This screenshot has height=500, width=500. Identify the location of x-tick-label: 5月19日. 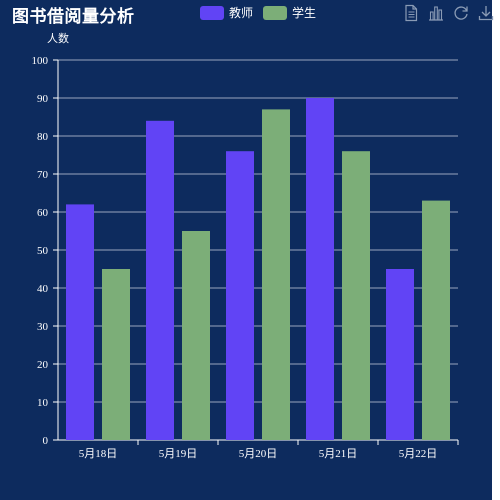
(178, 454).